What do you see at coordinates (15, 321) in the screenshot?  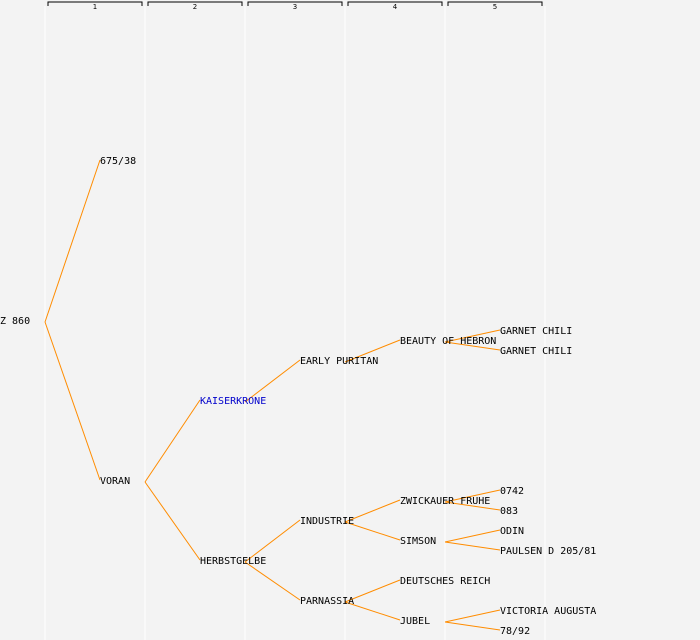 I see `node-z860: Z 860` at bounding box center [15, 321].